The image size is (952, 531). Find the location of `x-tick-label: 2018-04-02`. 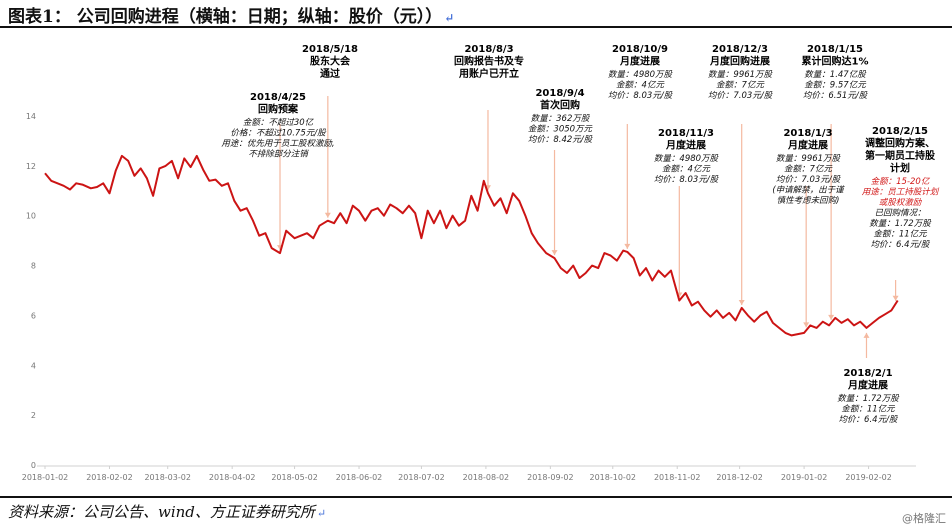

x-tick-label: 2018-04-02 is located at coordinates (232, 477).